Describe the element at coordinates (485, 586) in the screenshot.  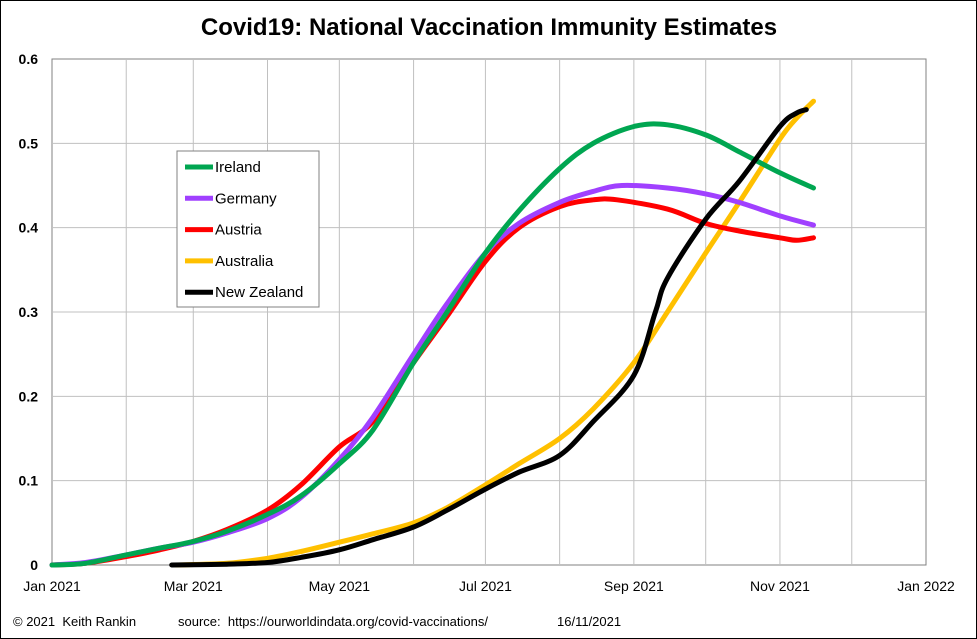
I see `x-tick-label: Jul 2021` at that location.